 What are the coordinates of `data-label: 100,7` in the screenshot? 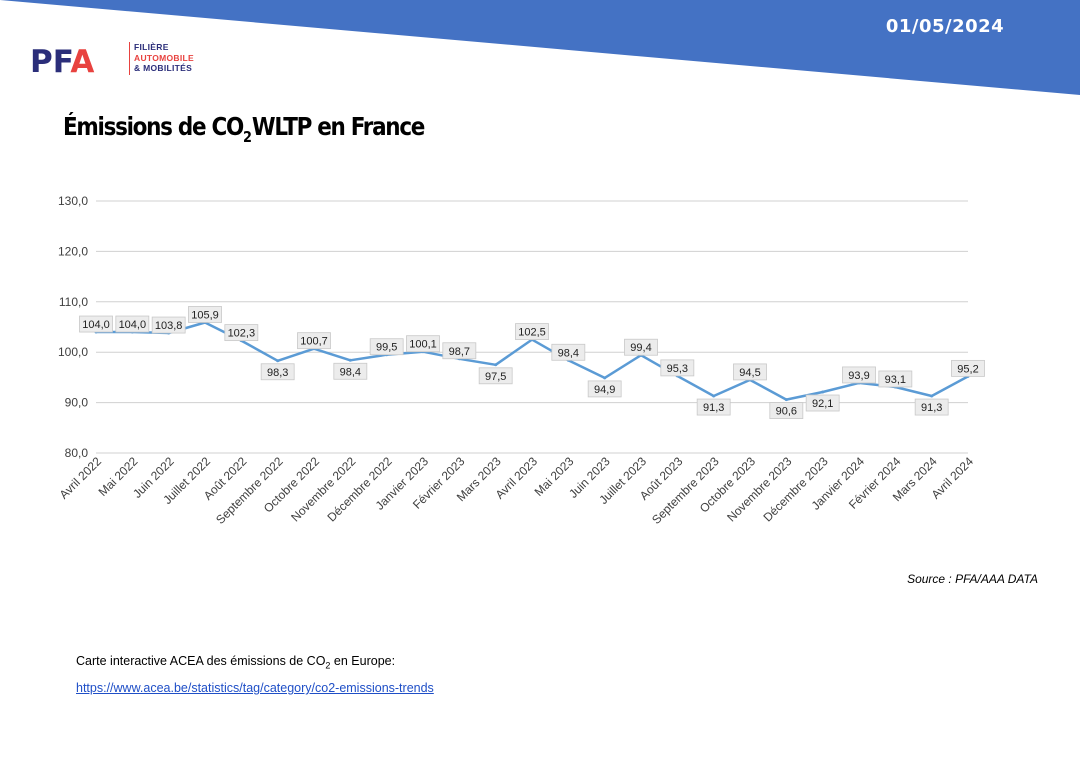 It's located at (314, 342).